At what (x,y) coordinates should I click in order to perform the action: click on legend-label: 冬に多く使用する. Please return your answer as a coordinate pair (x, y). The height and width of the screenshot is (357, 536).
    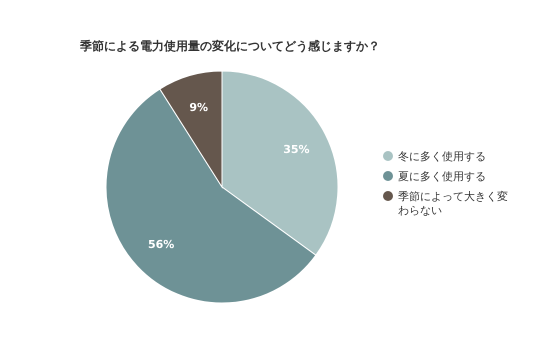
    Looking at the image, I should click on (442, 156).